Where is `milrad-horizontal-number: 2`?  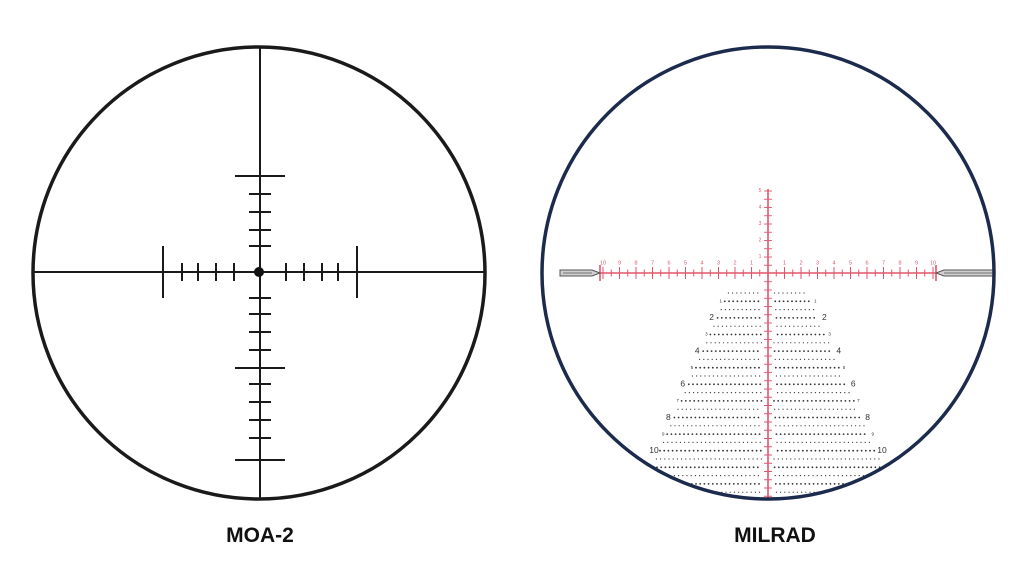 milrad-horizontal-number: 2 is located at coordinates (734, 263).